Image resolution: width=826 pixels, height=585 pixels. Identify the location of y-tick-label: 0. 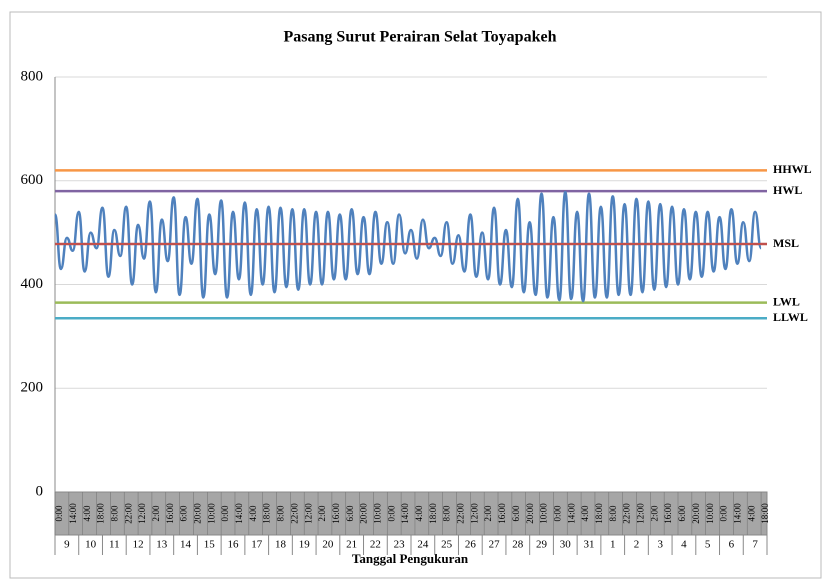
(40, 491).